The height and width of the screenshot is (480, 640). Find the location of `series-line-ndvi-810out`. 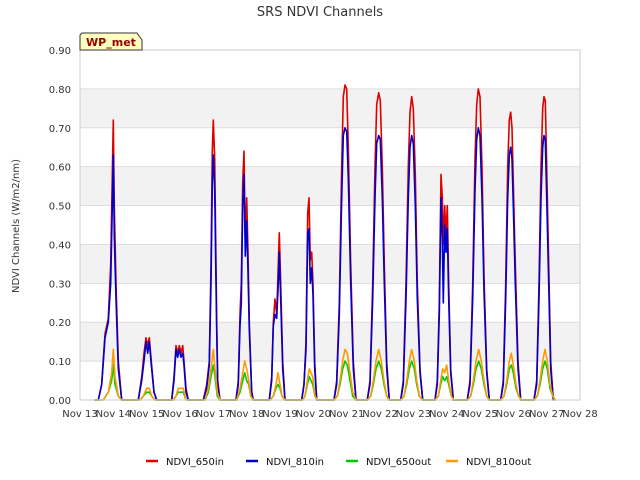

series-line-ndvi-810out is located at coordinates (325, 374).